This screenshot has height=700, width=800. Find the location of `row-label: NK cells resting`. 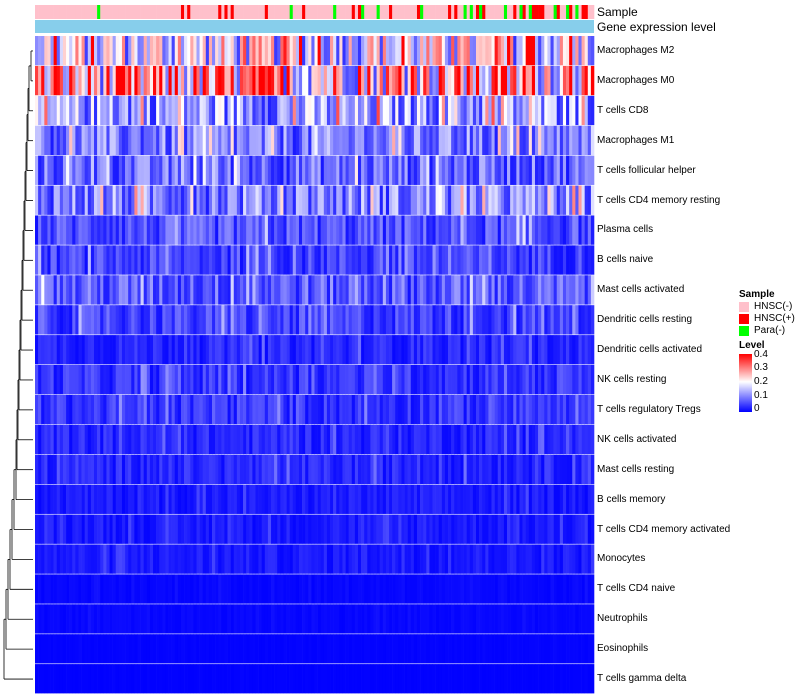

row-label: NK cells resting is located at coordinates (632, 379).